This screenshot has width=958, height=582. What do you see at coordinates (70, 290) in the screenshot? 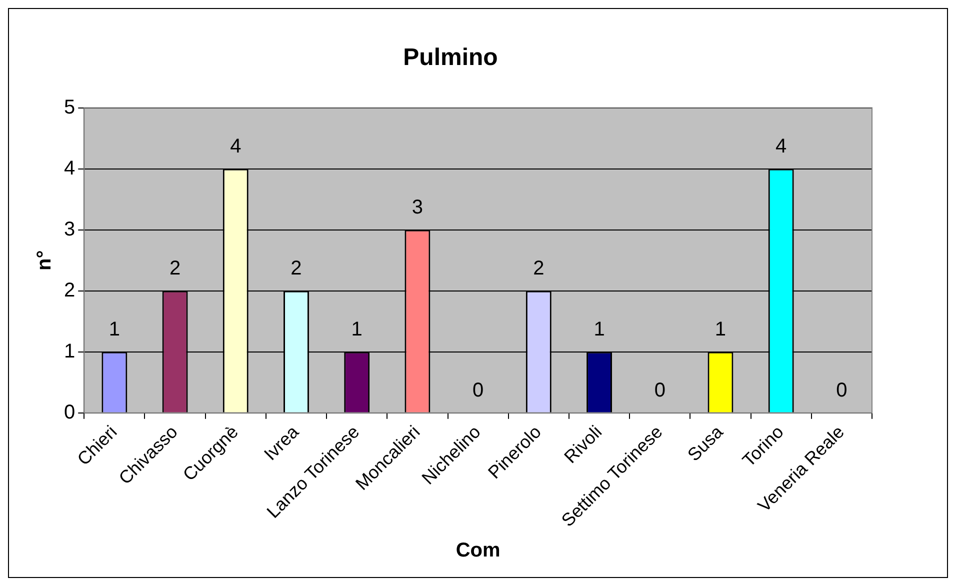
I see `y-tick-label: 2` at bounding box center [70, 290].